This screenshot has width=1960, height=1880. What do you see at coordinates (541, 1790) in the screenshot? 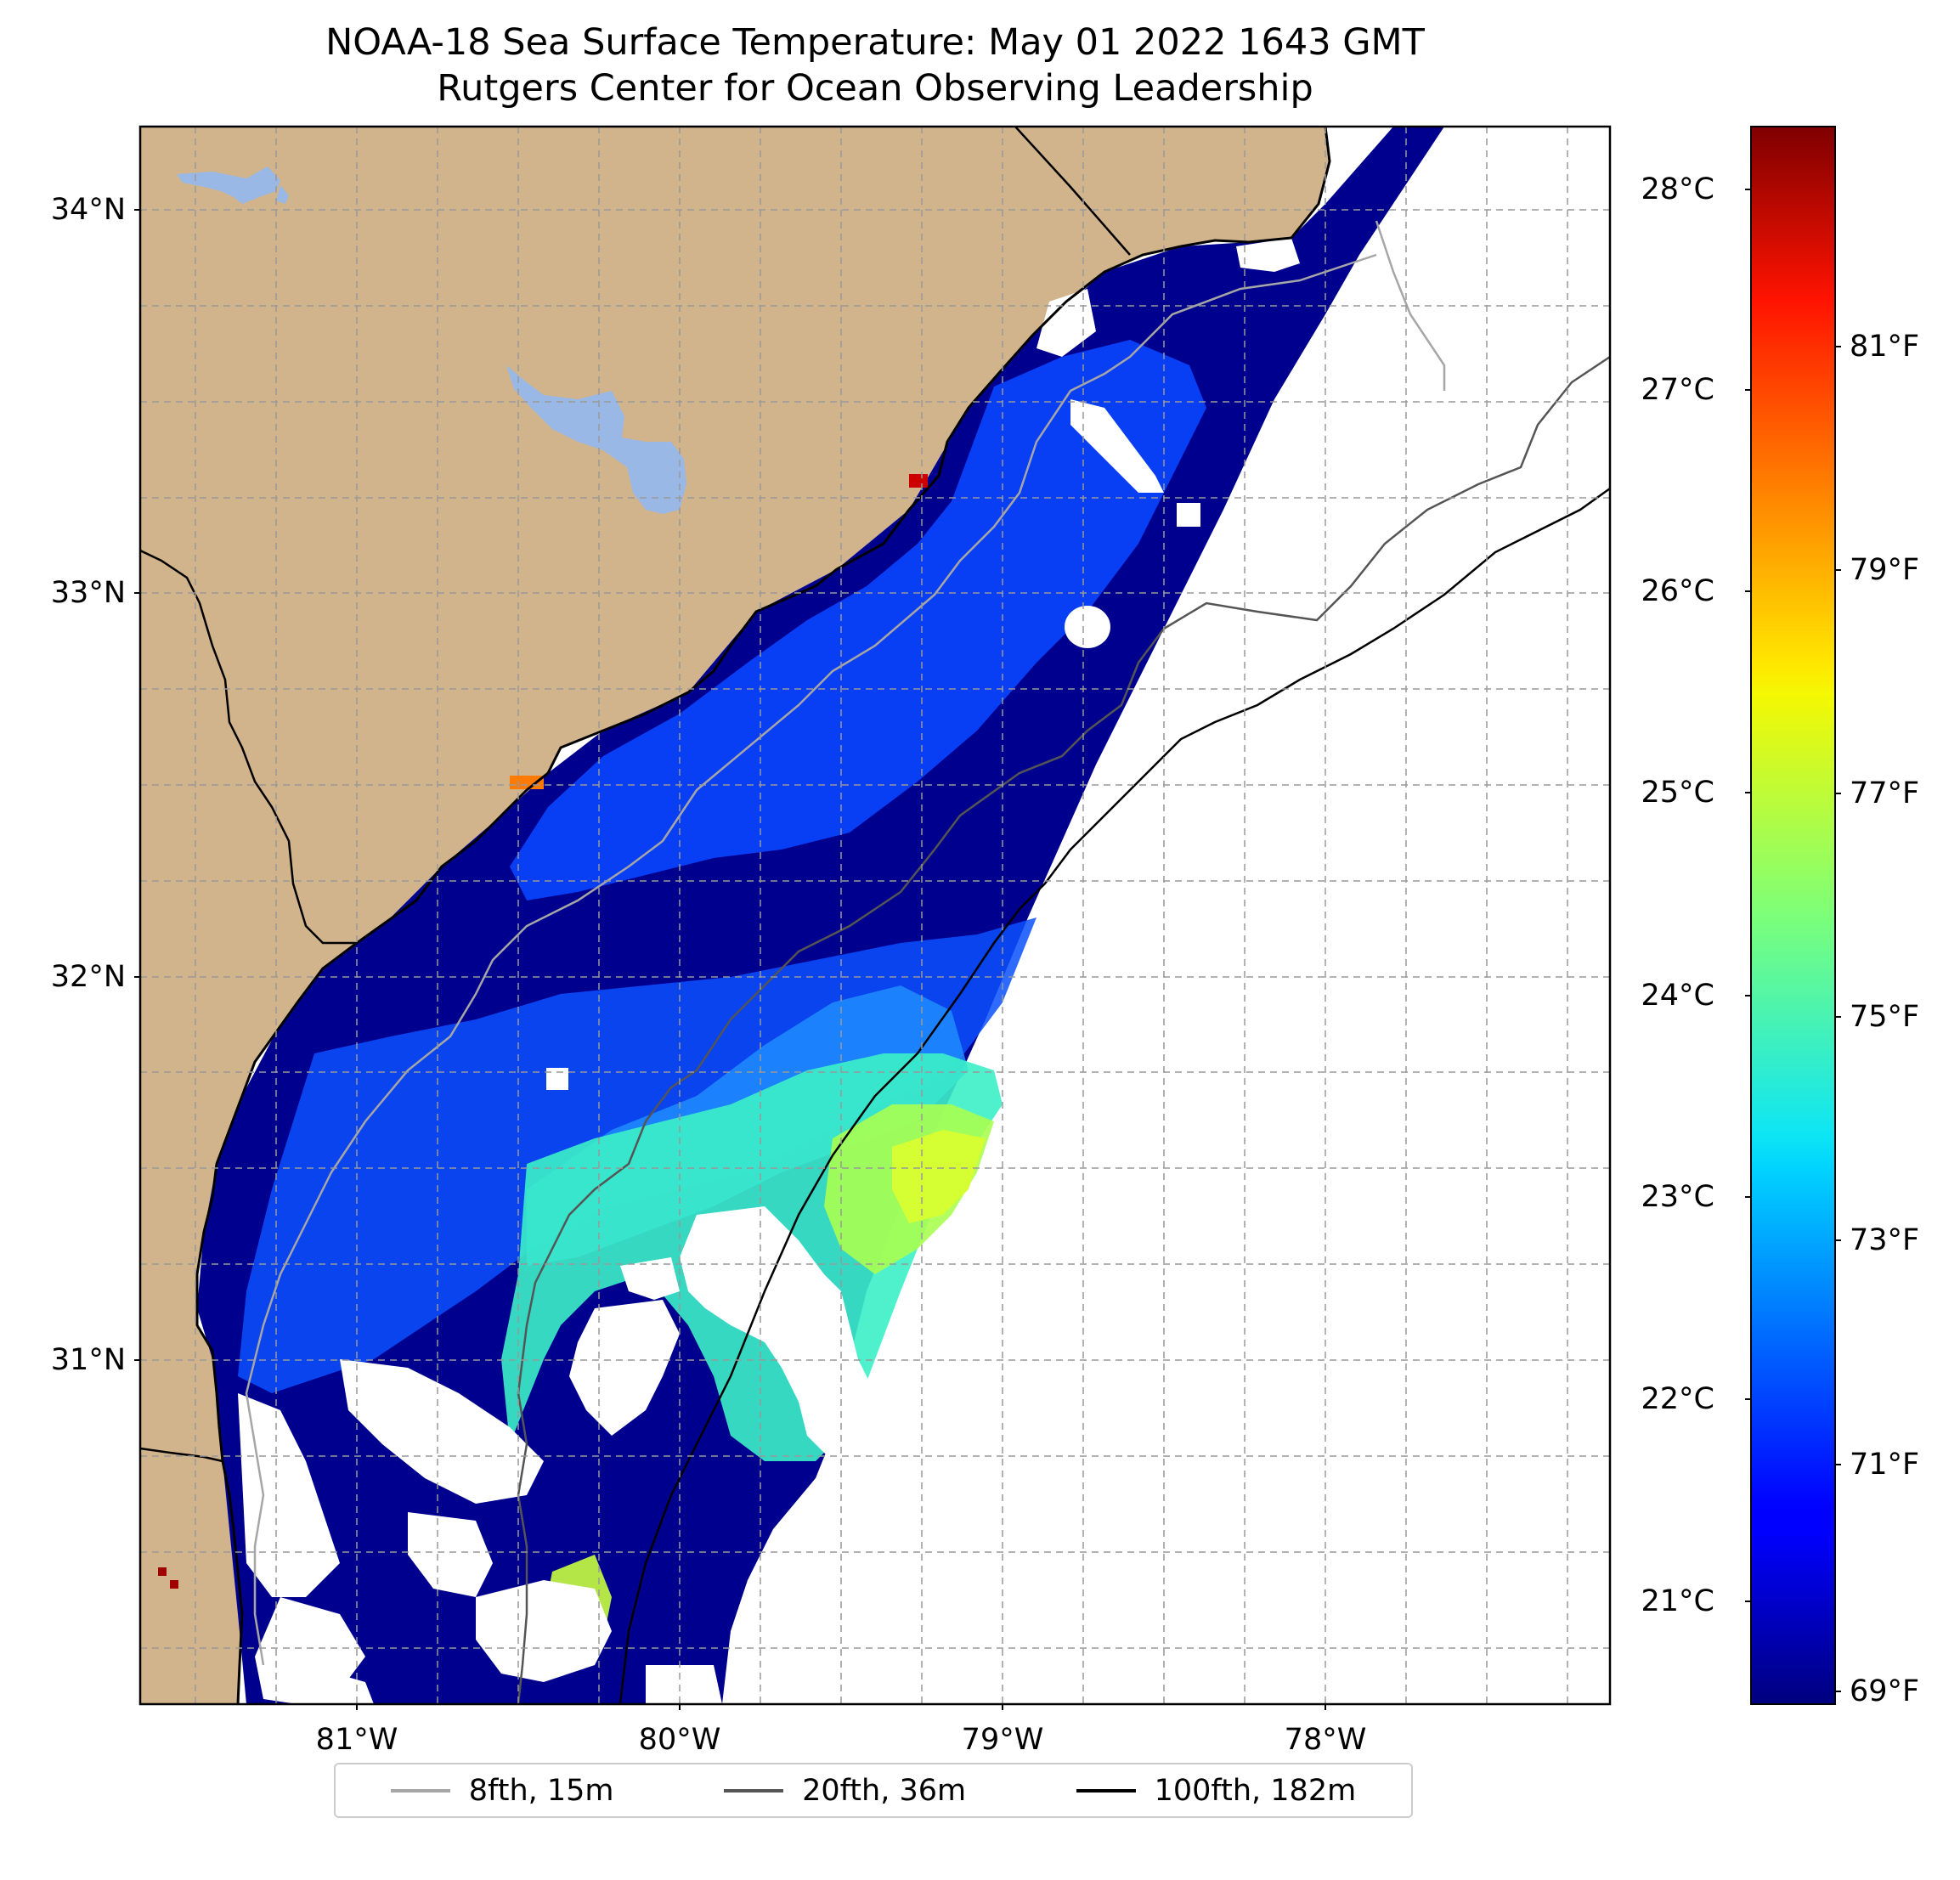
I see `legend-label: 8fth, 15m` at bounding box center [541, 1790].